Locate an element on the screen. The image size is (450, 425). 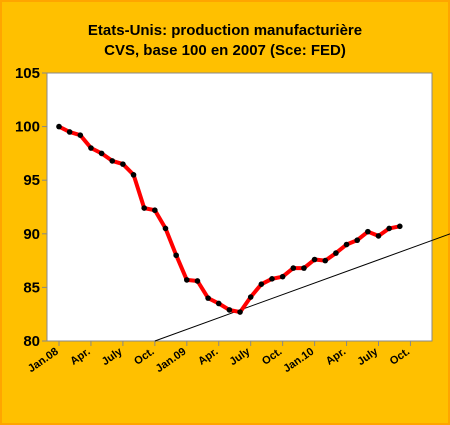
y-tick-label: 80 is located at coordinates (31, 341).